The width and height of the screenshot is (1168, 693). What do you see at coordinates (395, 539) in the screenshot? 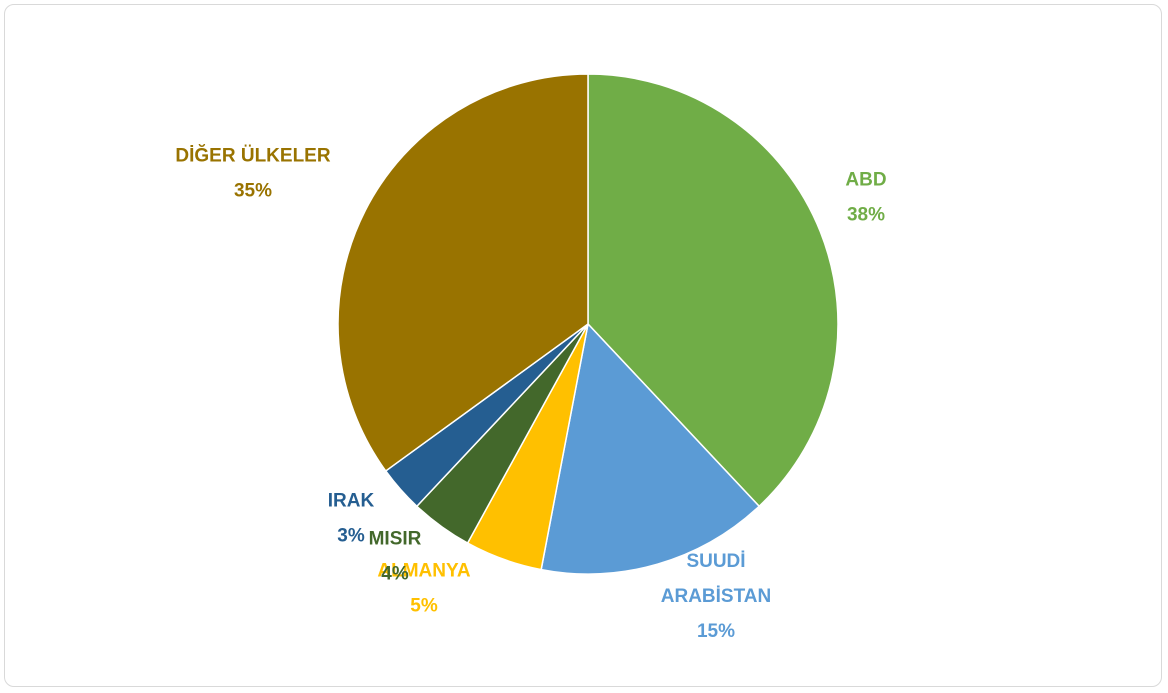
I see `slice-category-label: MISIR` at bounding box center [395, 539].